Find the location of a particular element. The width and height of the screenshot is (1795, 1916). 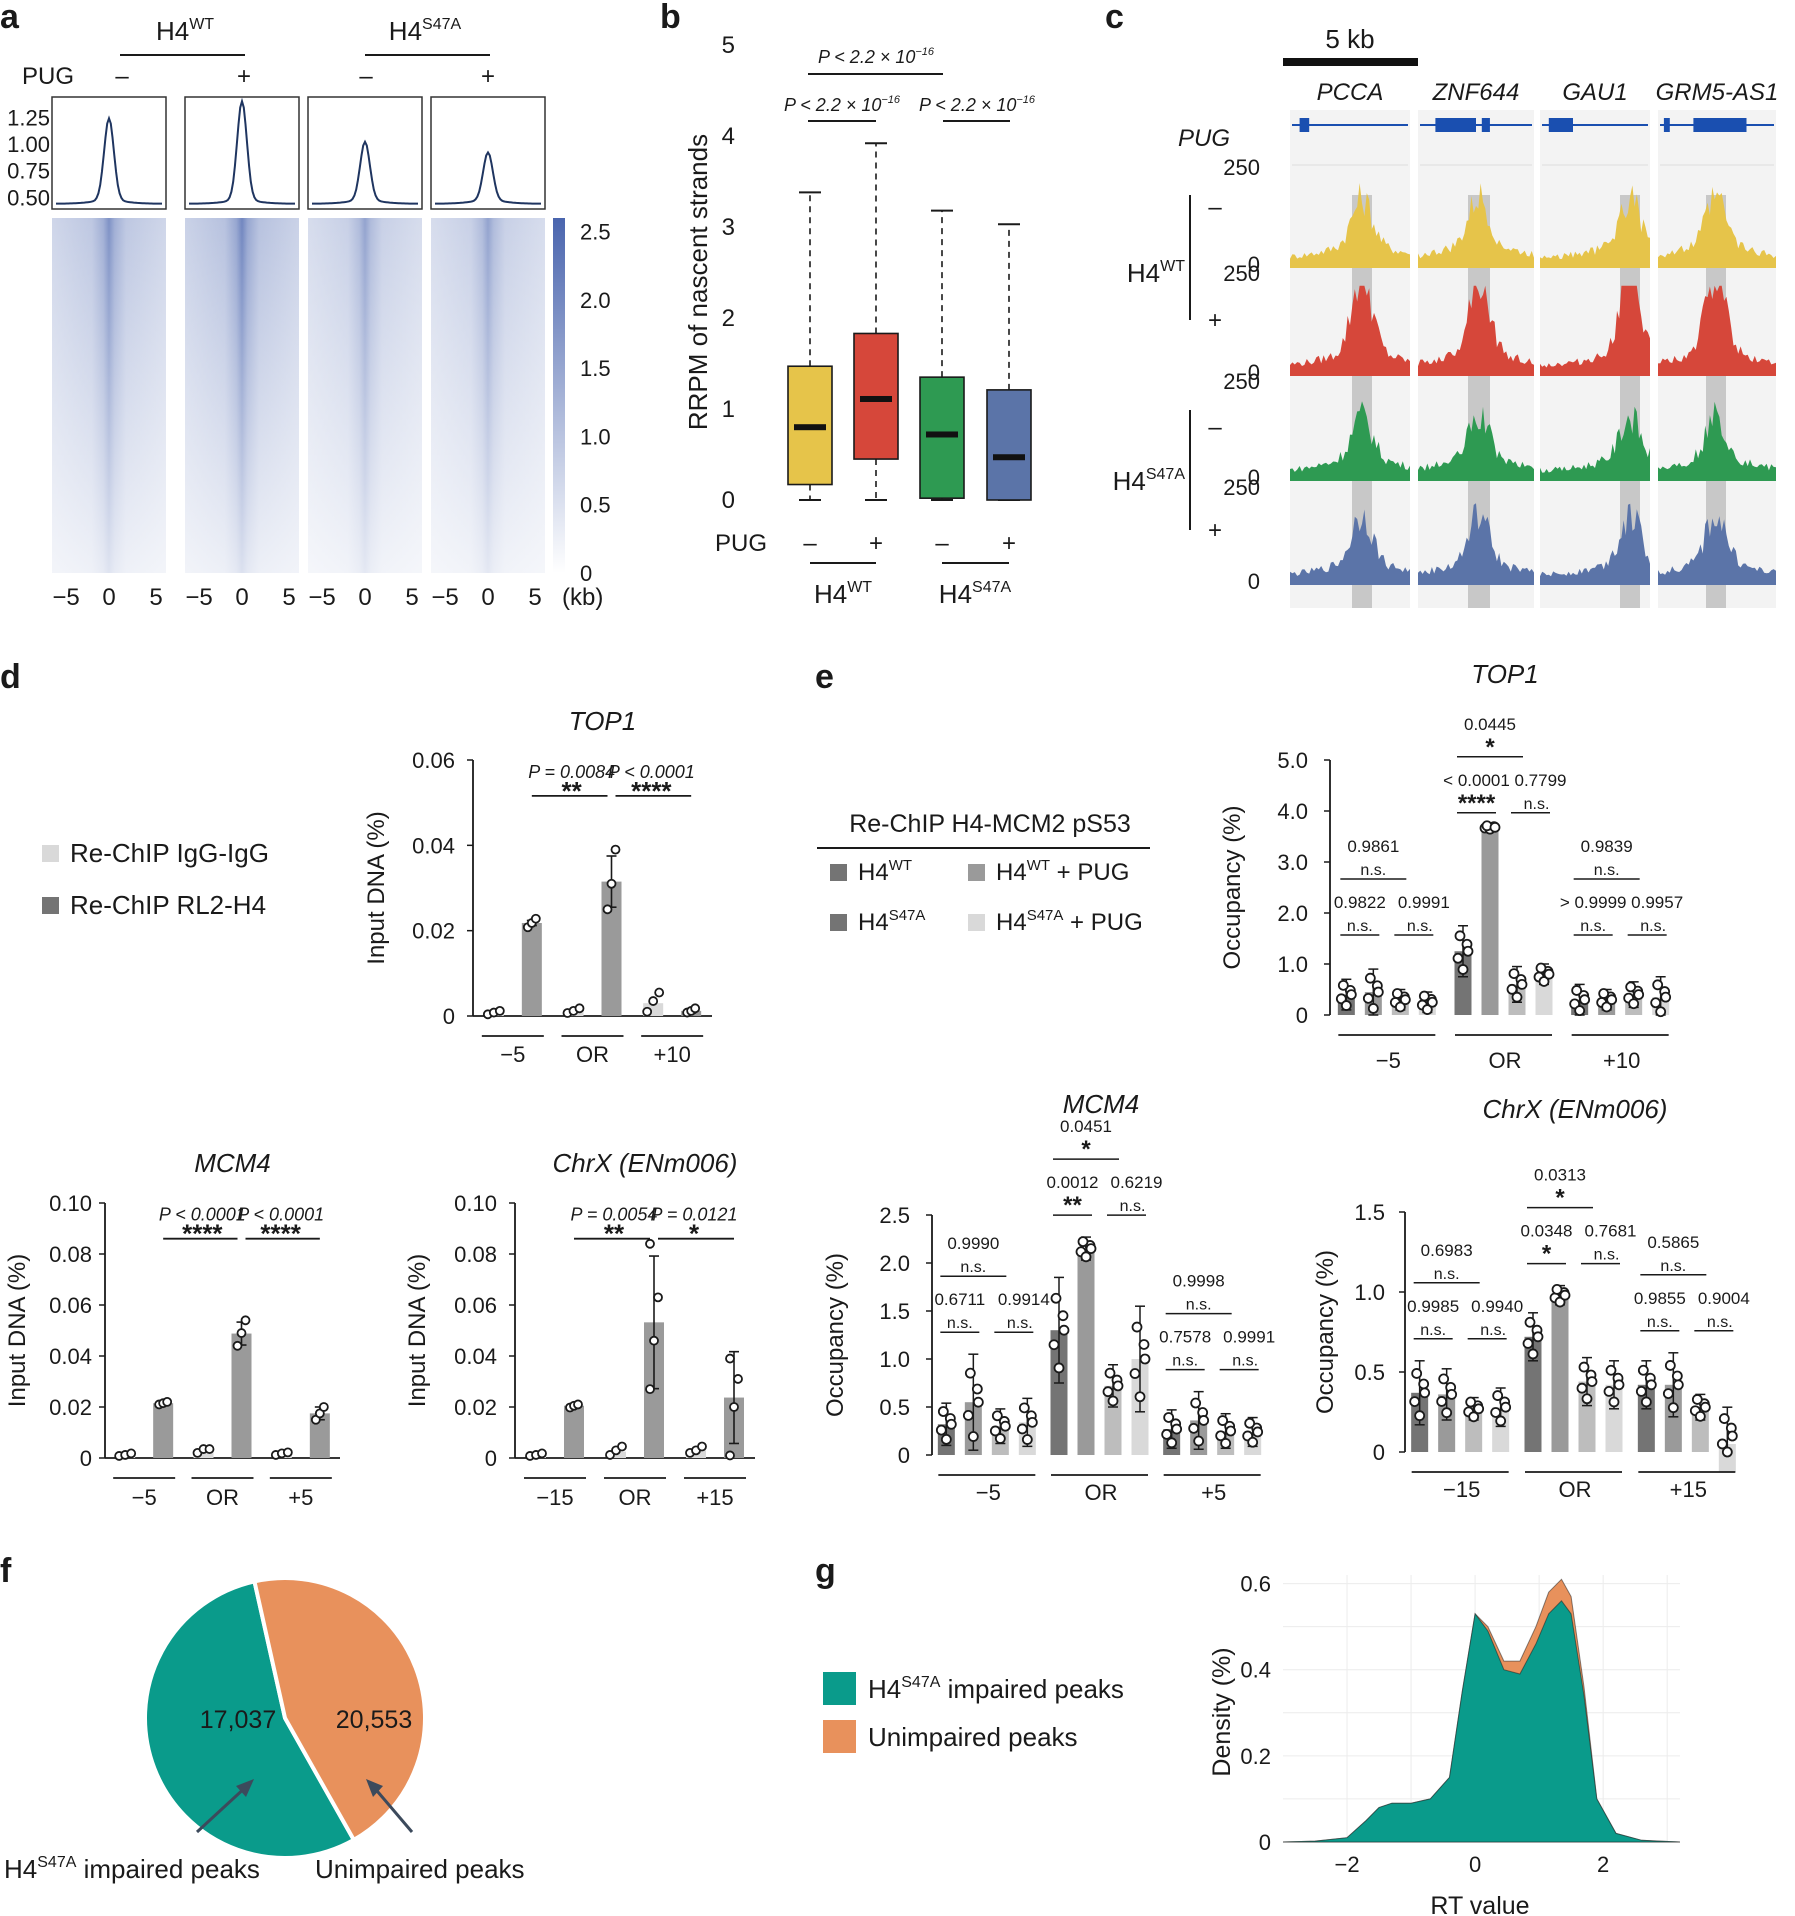

pie-label-impaired: H4S47A impaired peaks is located at coordinates (132, 1869).